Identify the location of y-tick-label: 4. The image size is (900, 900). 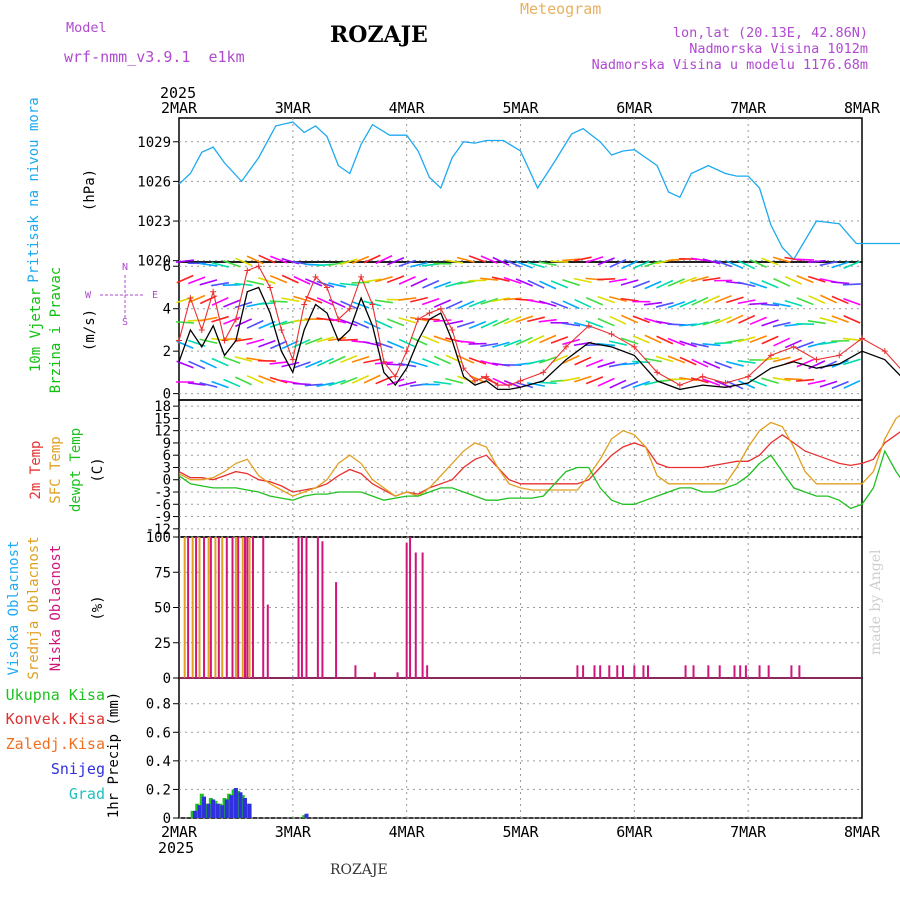
(167, 310).